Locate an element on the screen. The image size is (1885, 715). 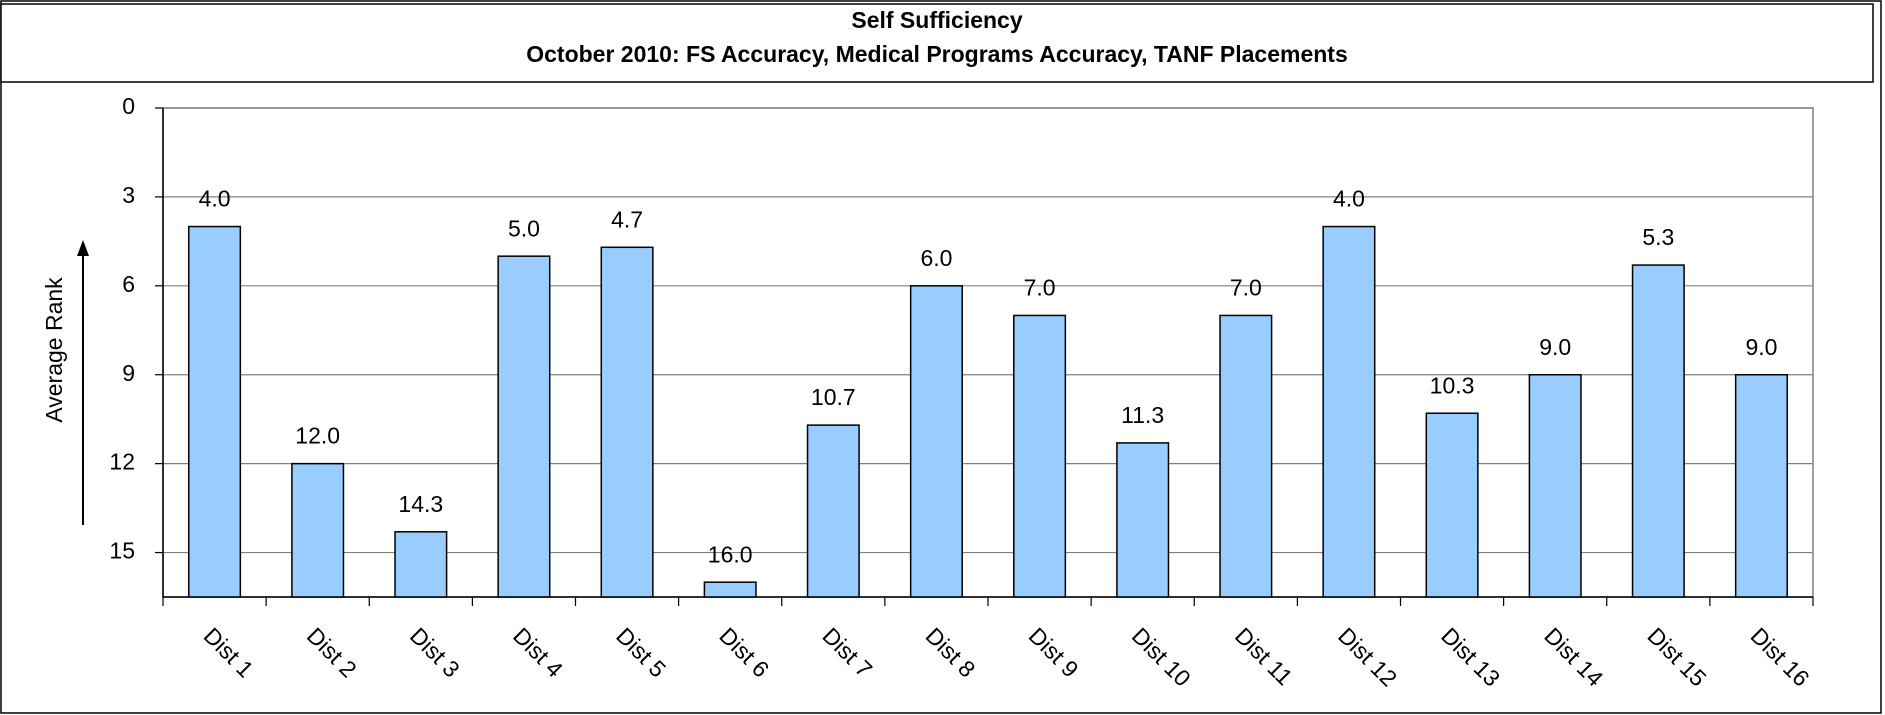
data-label: 10.3 is located at coordinates (1452, 385).